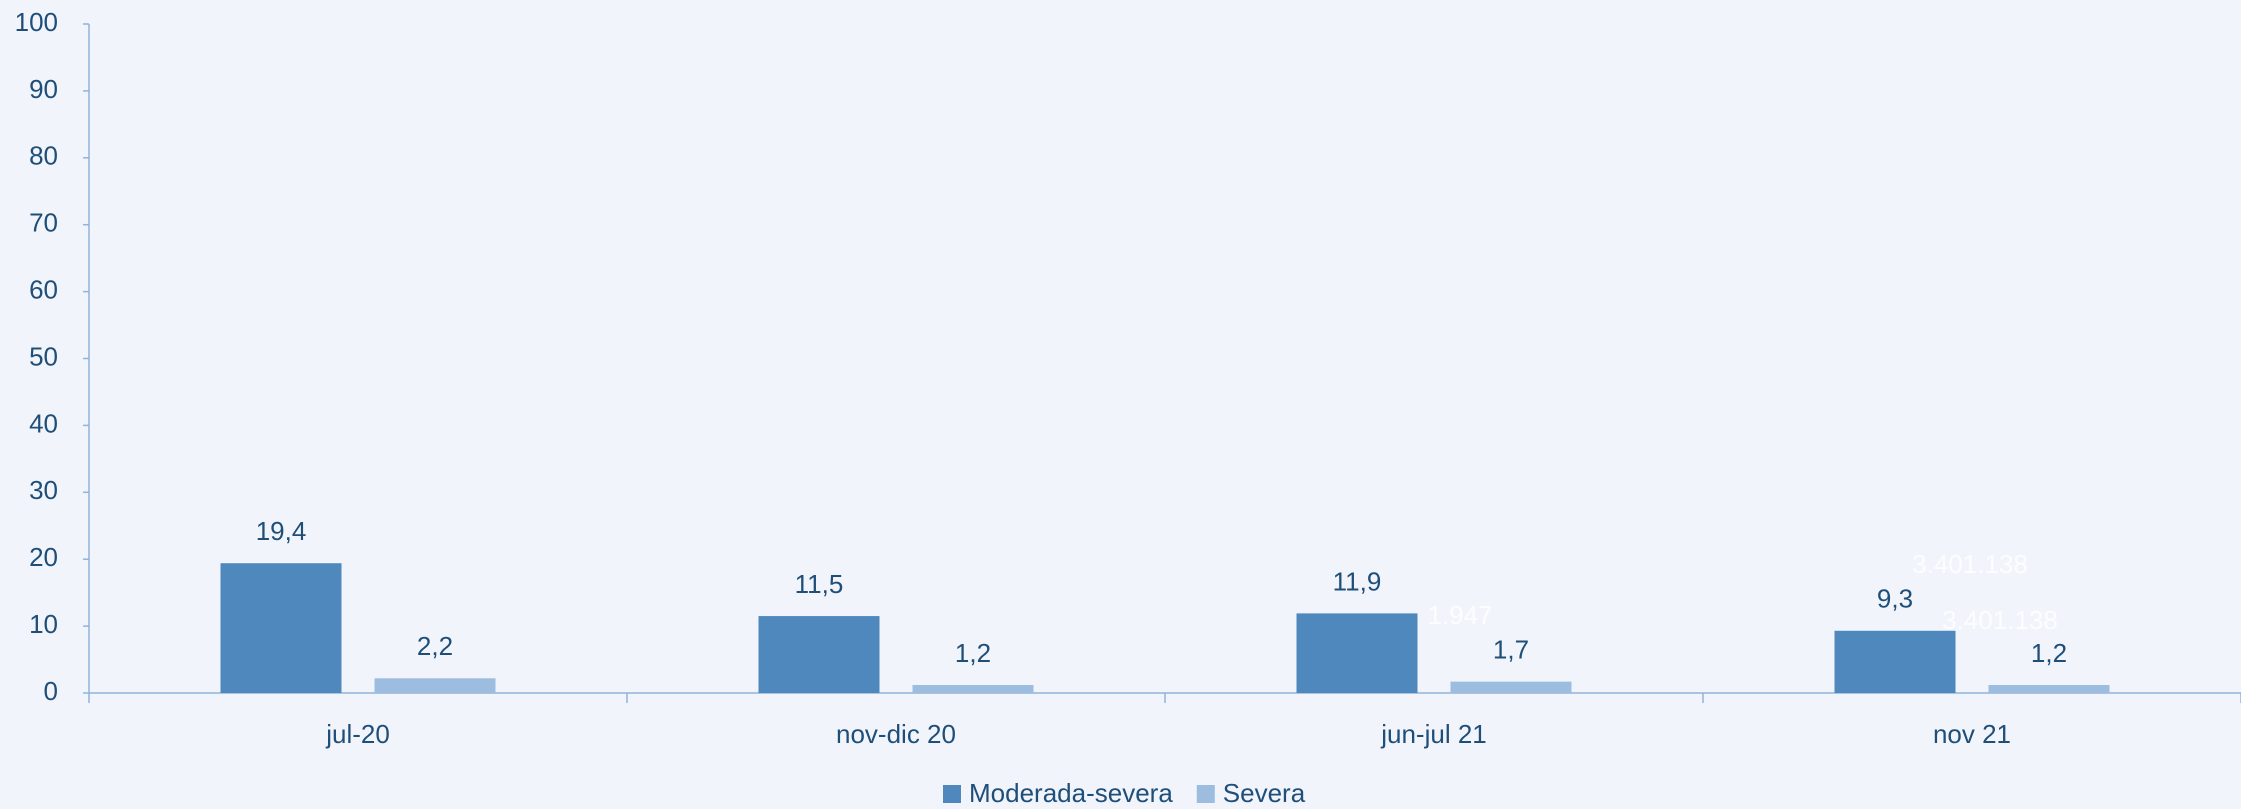  What do you see at coordinates (43, 89) in the screenshot?
I see `y-tick-label: 90` at bounding box center [43, 89].